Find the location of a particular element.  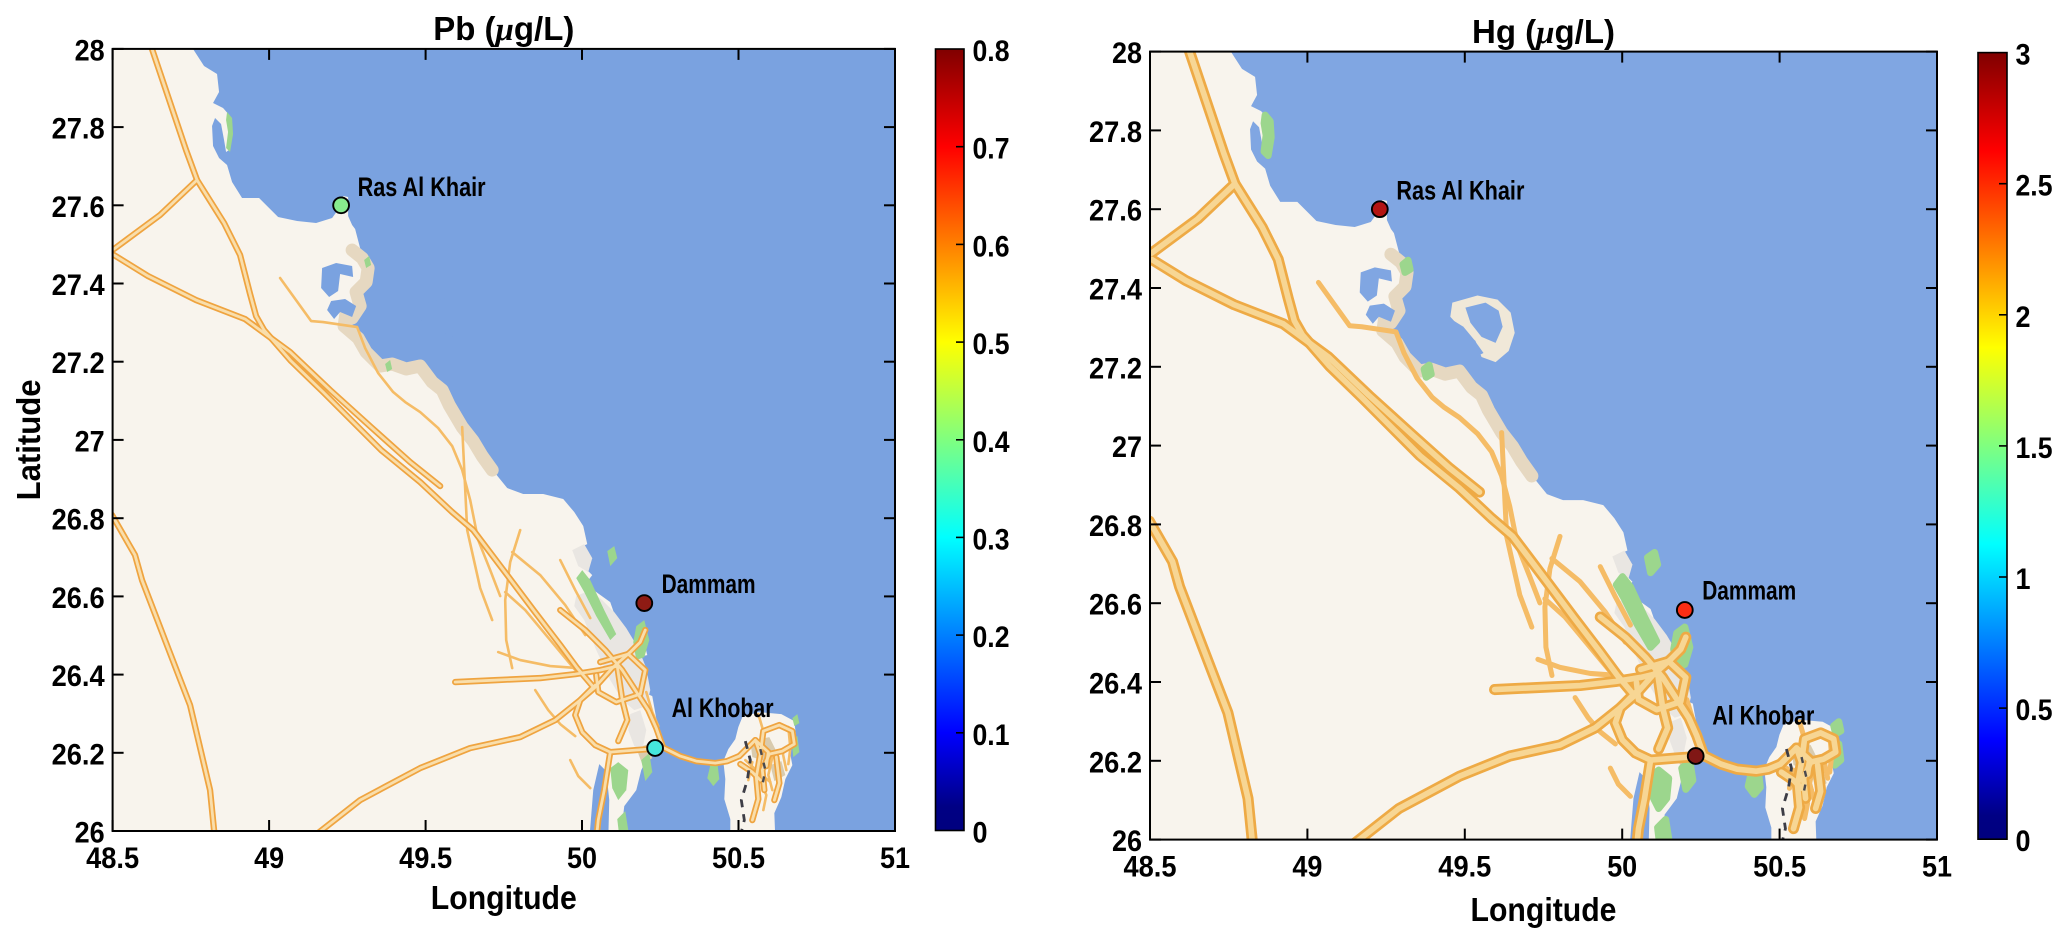

svg-text: 0.3 is located at coordinates (991, 539).